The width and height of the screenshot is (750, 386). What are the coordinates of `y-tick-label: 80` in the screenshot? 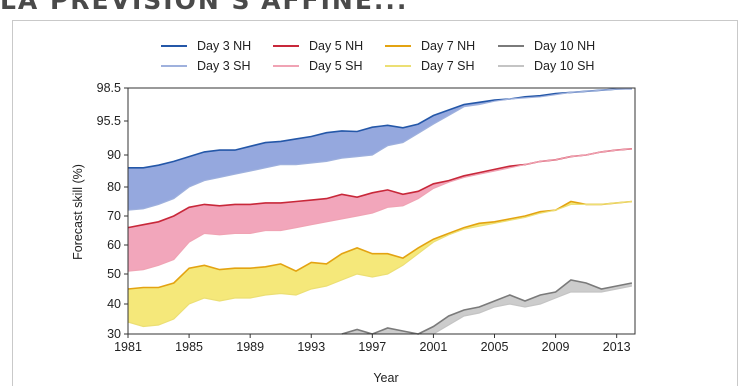 It's located at (114, 187).